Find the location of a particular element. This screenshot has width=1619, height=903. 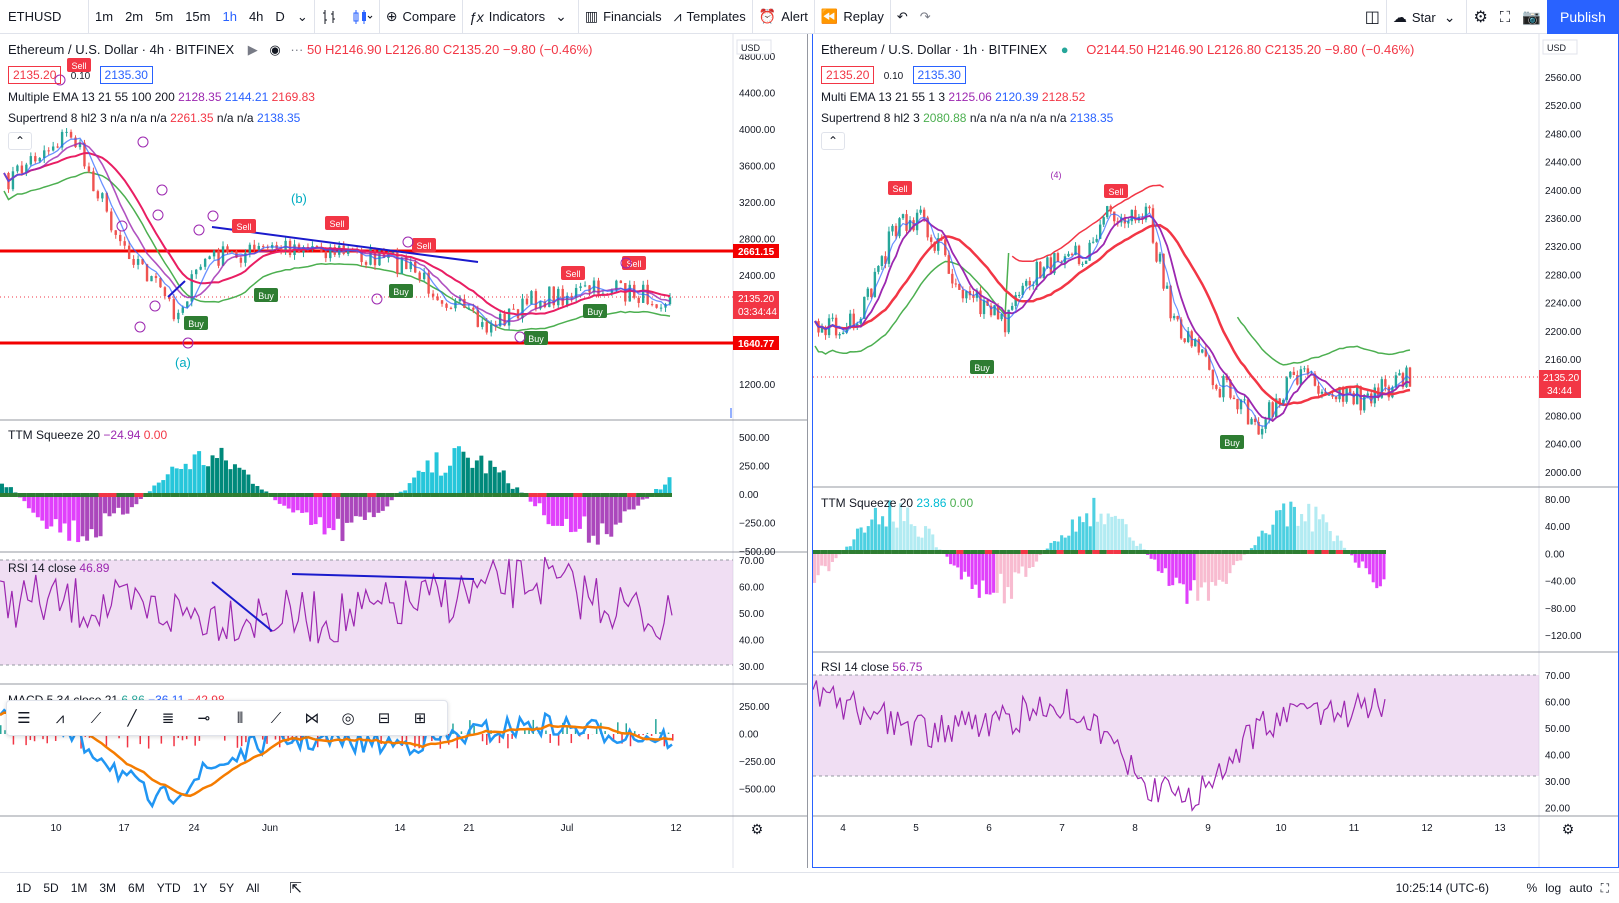

trend-line-icon: ╱ is located at coordinates (132, 718).